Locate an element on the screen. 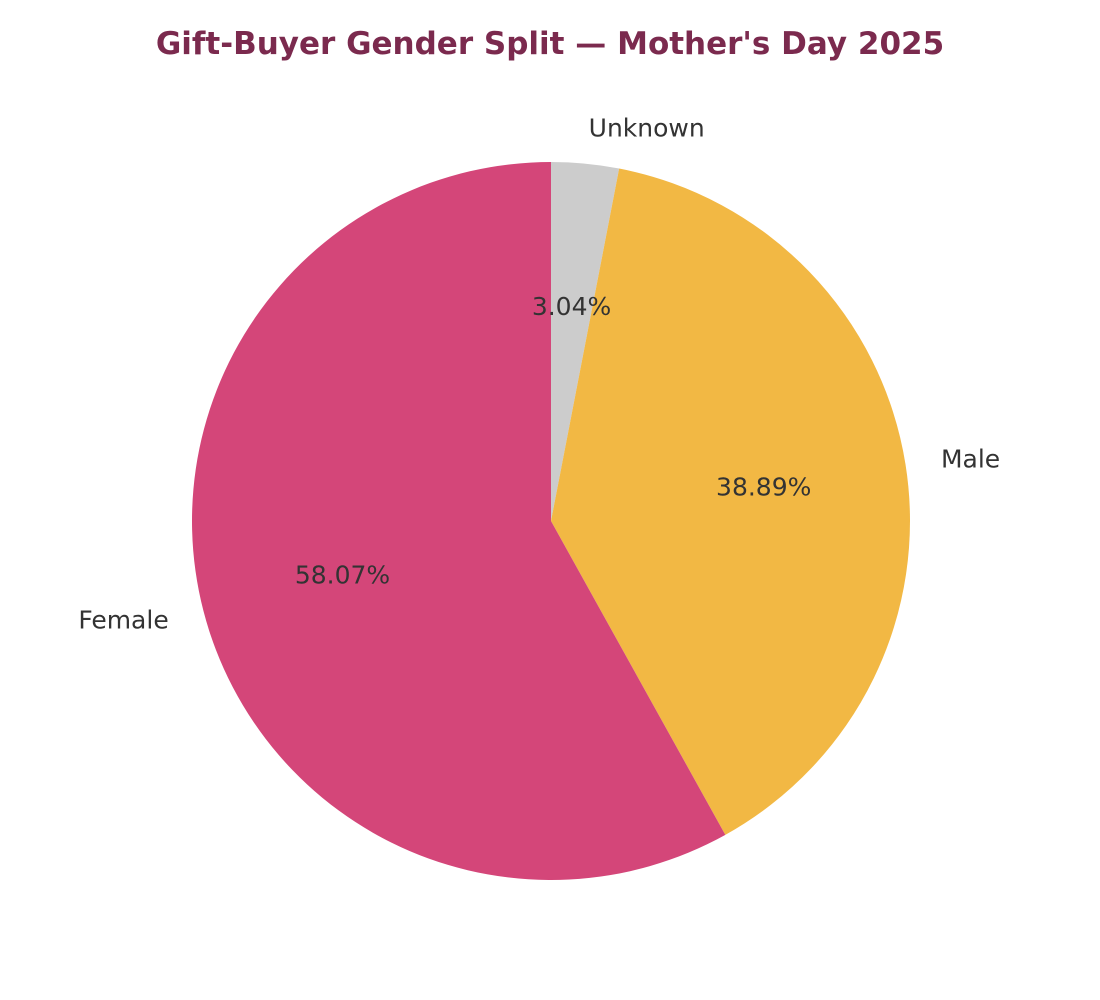 Image resolution: width=1100 pixels, height=1000 pixels. pct-label-unknown: 3.04% is located at coordinates (571, 306).